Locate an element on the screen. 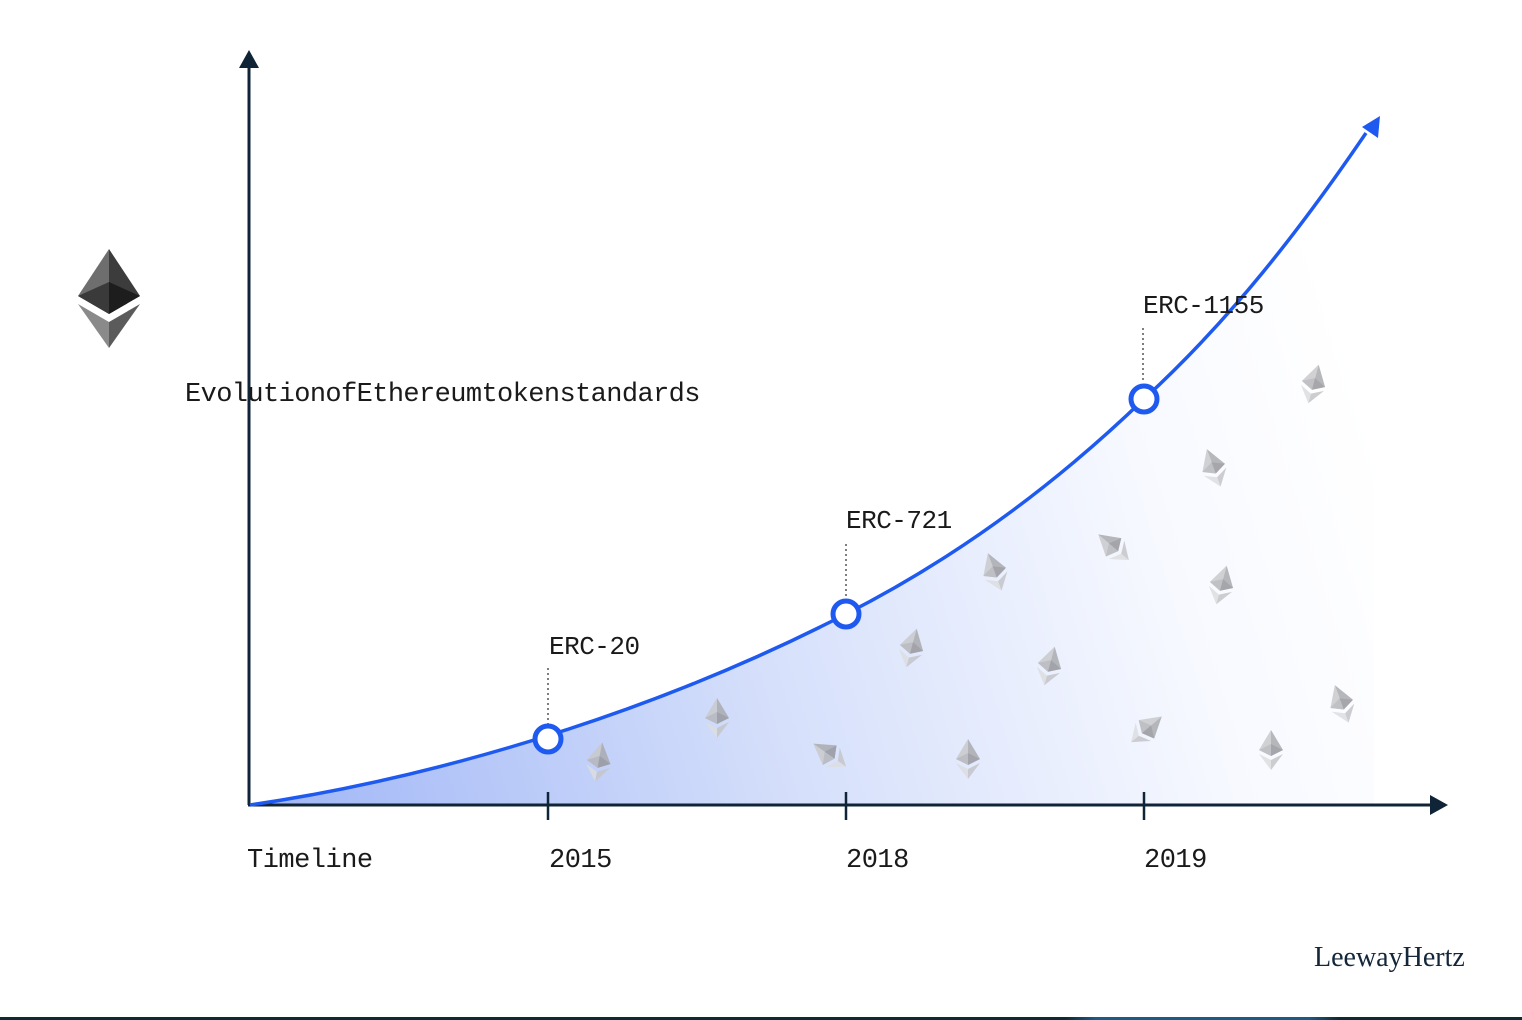 The image size is (1522, 1020). tick-label-2015: 2015 is located at coordinates (580, 861).